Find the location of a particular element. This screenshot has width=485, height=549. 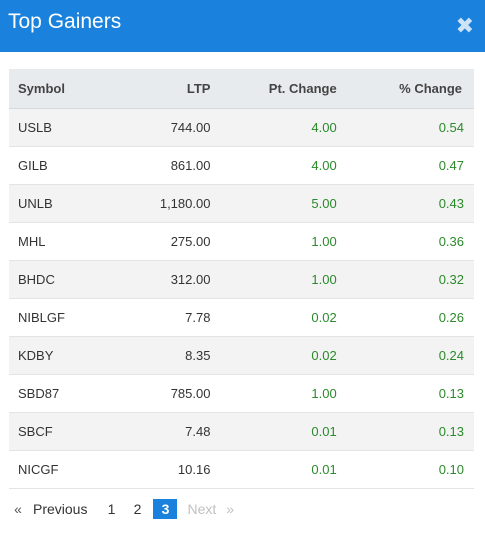

cell-ltp: 312.00 is located at coordinates (190, 279).